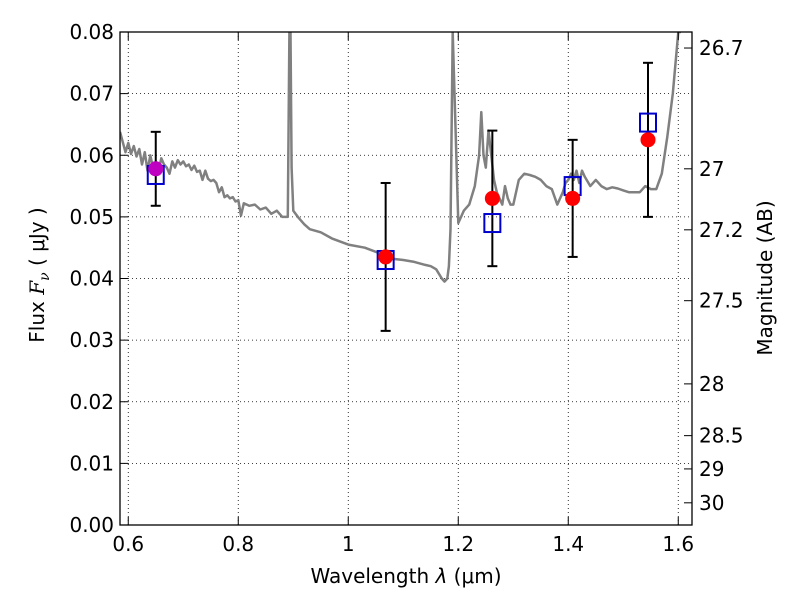 The width and height of the screenshot is (800, 600). What do you see at coordinates (711, 384) in the screenshot?
I see `y2-tick-label: 28` at bounding box center [711, 384].